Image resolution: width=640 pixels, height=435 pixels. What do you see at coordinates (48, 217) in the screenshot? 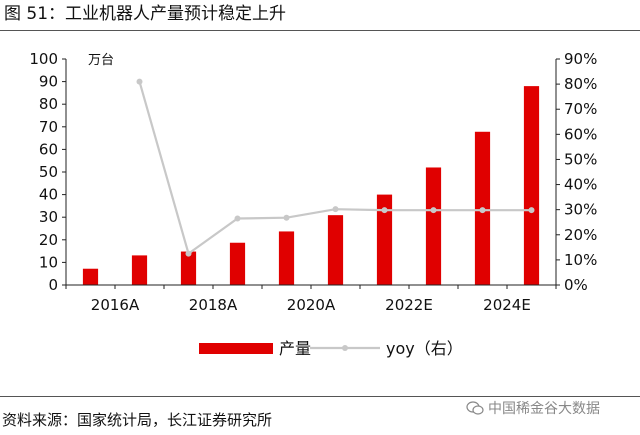
I see `left-tick-label: 30` at bounding box center [48, 217].